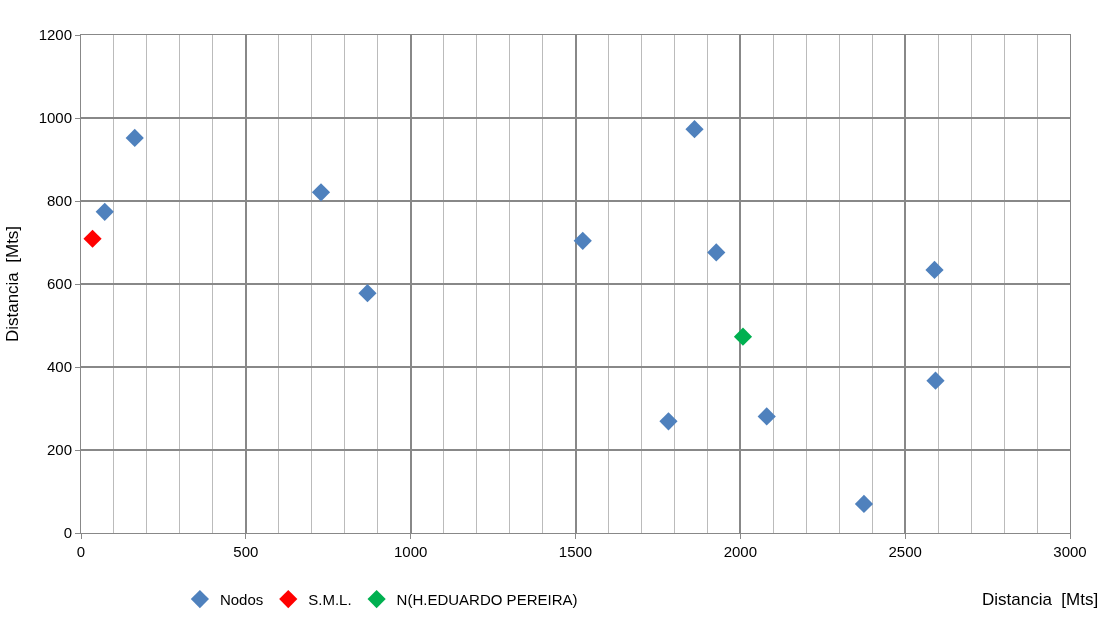 This screenshot has width=1115, height=628. Describe the element at coordinates (241, 599) in the screenshot. I see `legend-label: Nodos` at that location.